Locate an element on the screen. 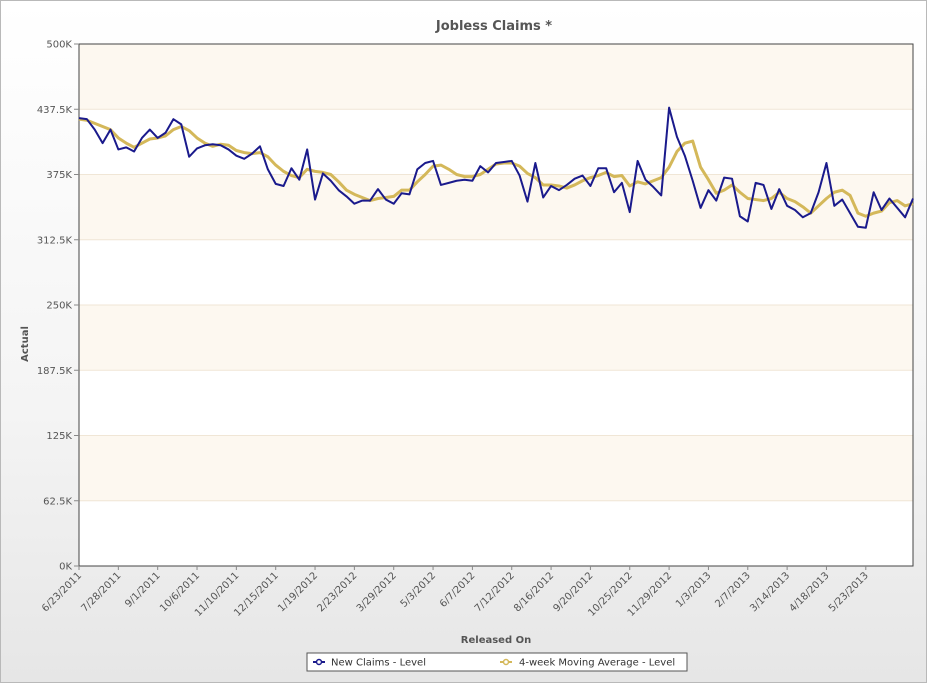  y-tick-label: 375K is located at coordinates (59, 175).